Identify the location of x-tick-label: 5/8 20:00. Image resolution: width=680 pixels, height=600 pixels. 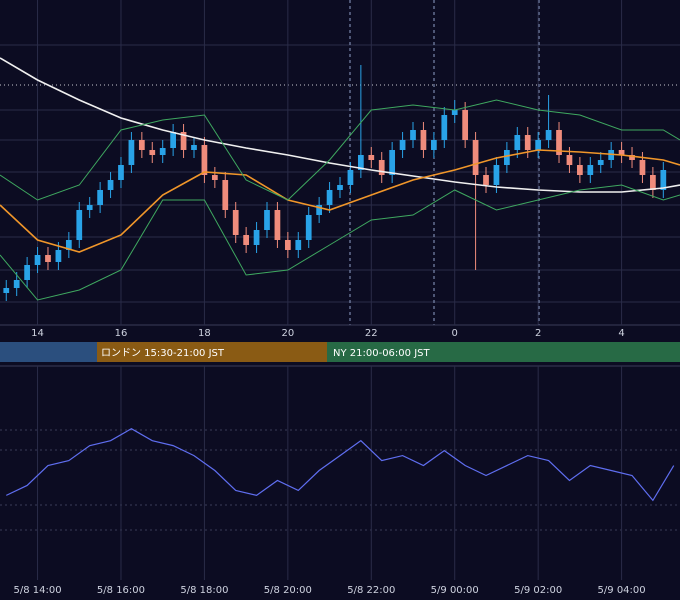
(288, 590).